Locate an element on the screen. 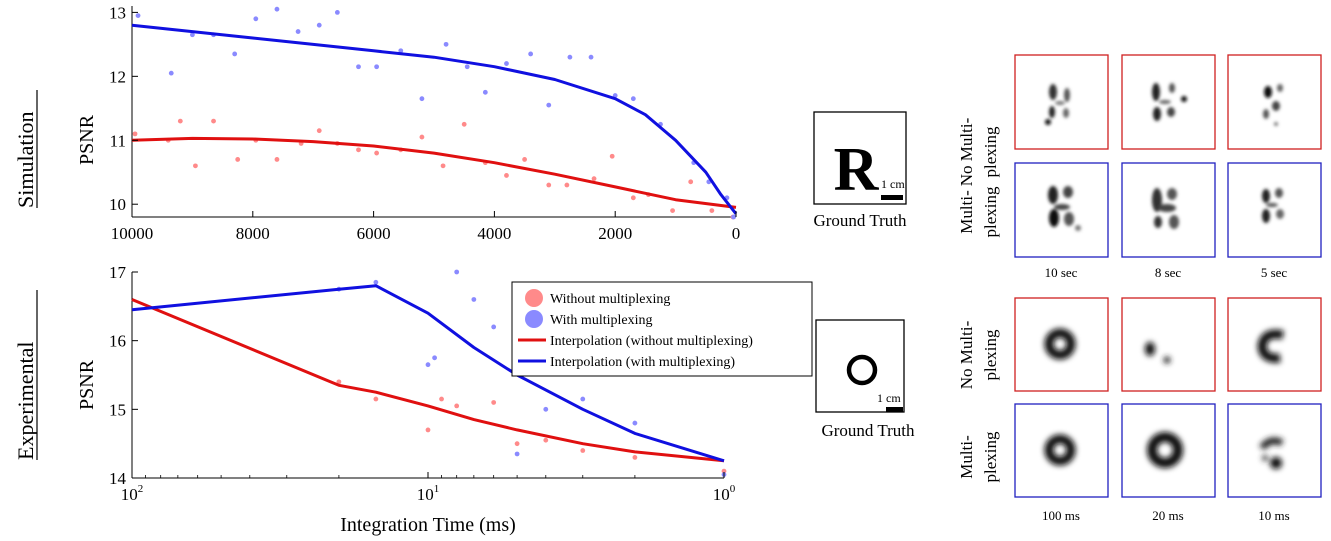 This screenshot has height=541, width=1331. legend-entry-without-multiplexing: Without multiplexing is located at coordinates (597, 298).